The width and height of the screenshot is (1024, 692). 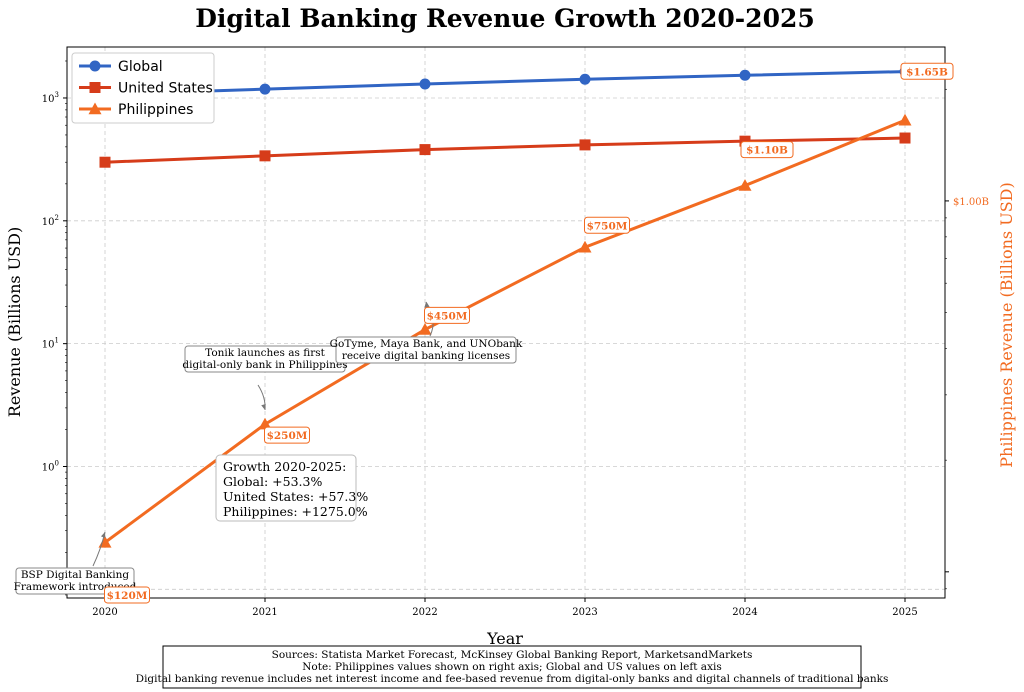 I want to click on y-tick-exponent: 3, so click(x=57, y=95).